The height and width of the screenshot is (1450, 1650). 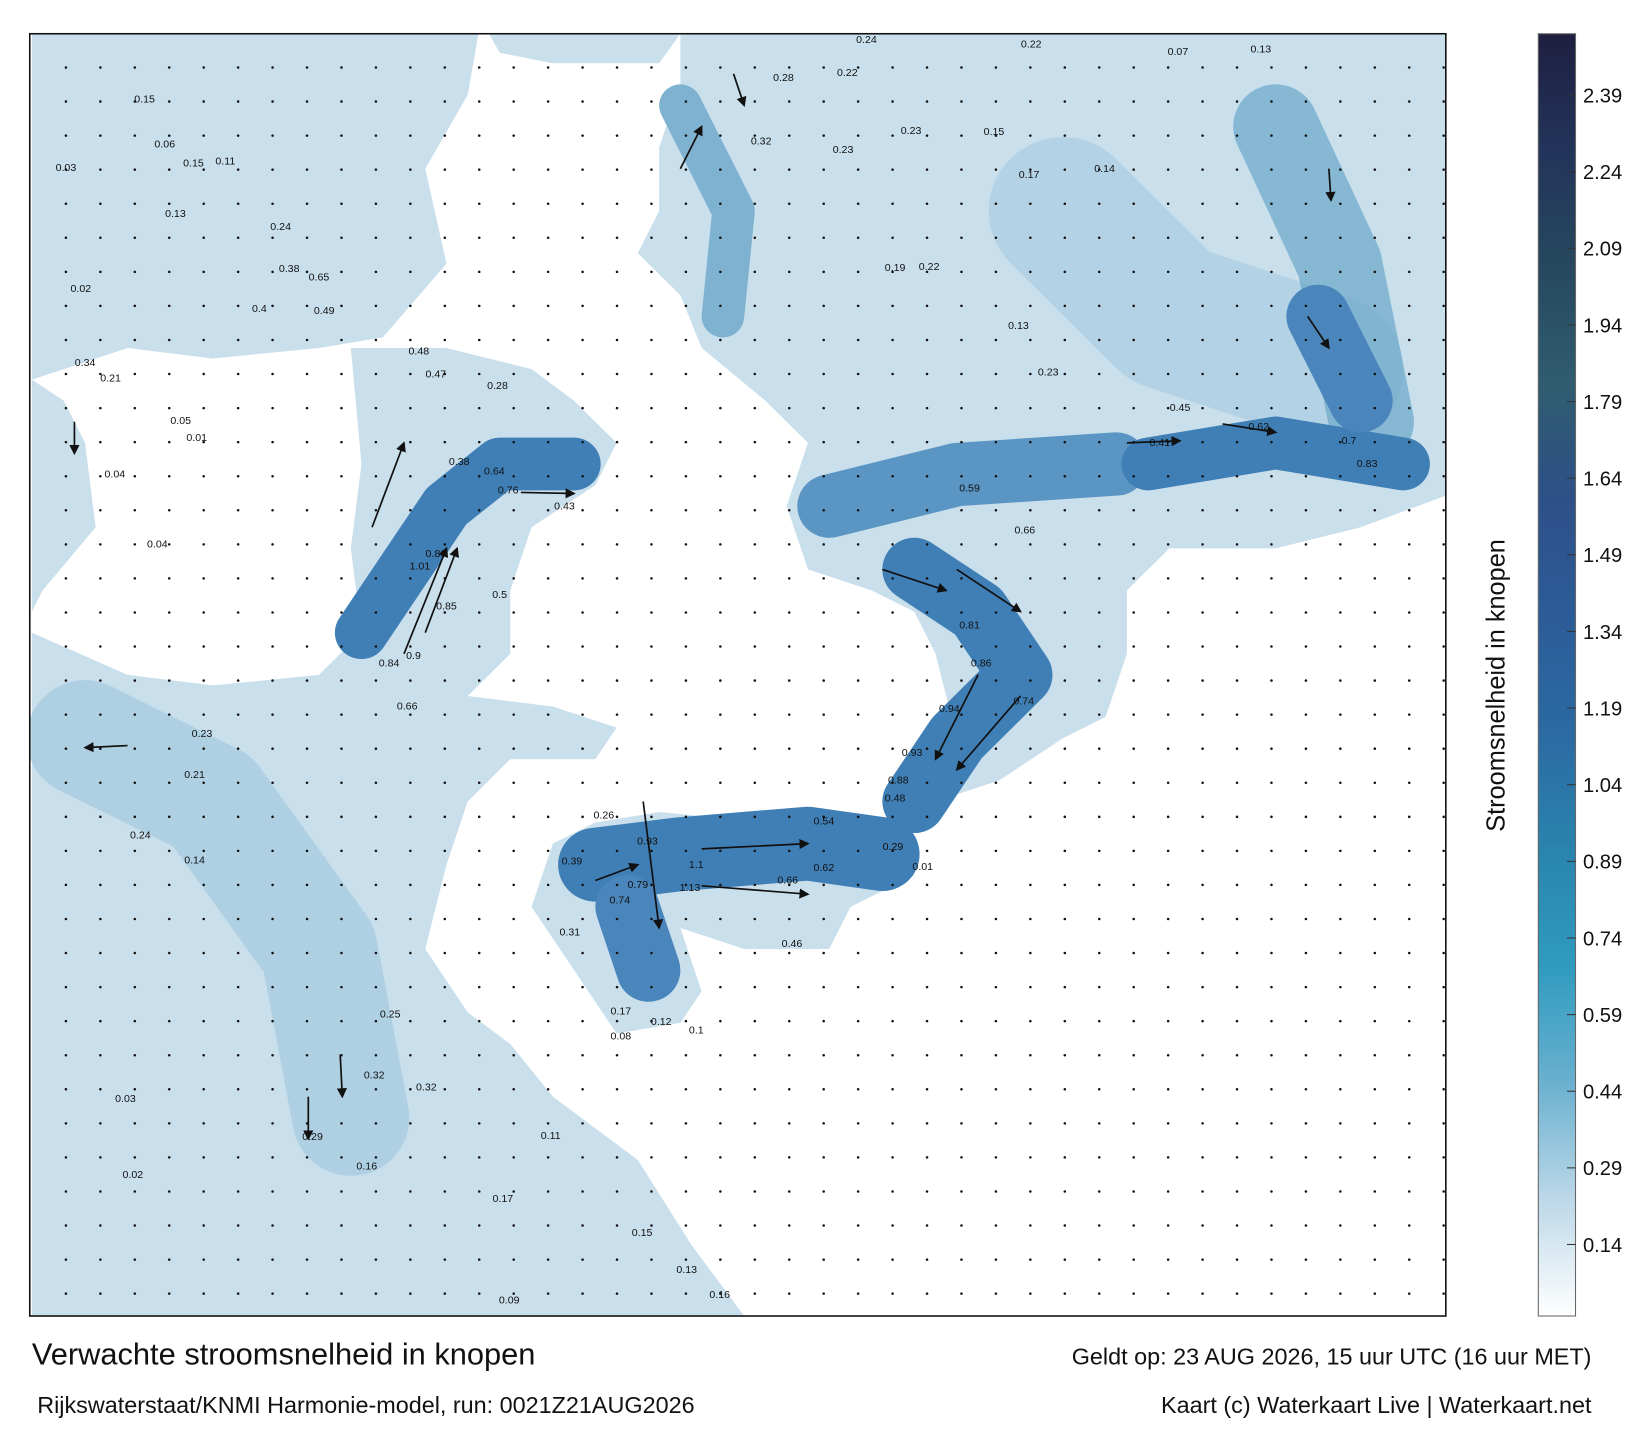 What do you see at coordinates (638, 885) in the screenshot?
I see `speed-label: 0.79` at bounding box center [638, 885].